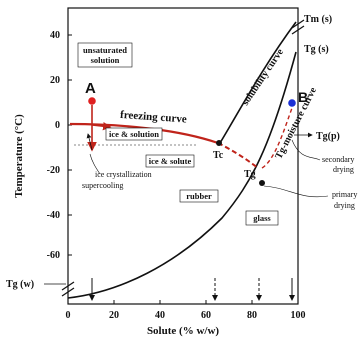  I want to click on x-axis-title: Solute (% w/w), so click(183, 331).